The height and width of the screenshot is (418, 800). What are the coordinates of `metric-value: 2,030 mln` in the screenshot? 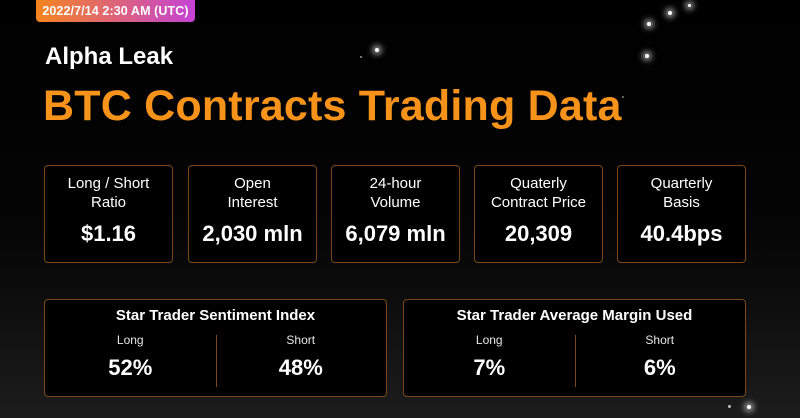 It's located at (252, 233).